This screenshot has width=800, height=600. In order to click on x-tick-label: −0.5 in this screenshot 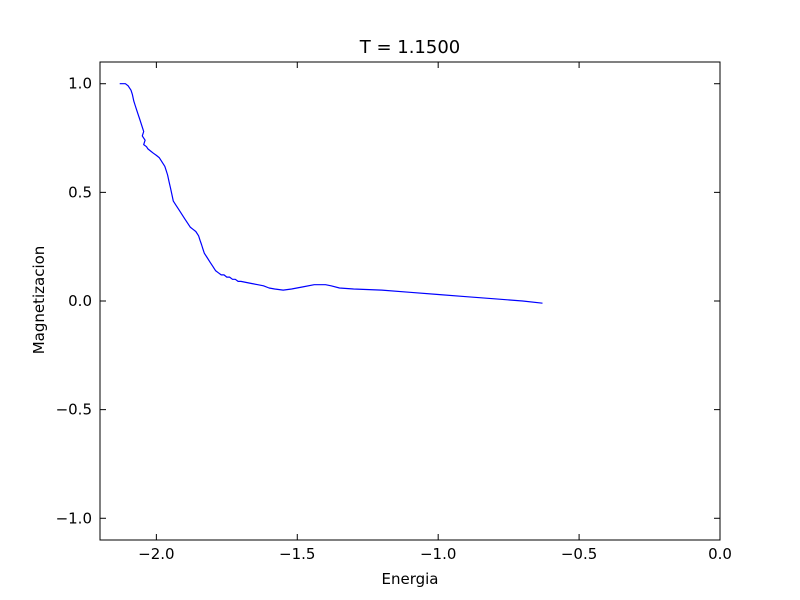, I will do `click(579, 554)`.